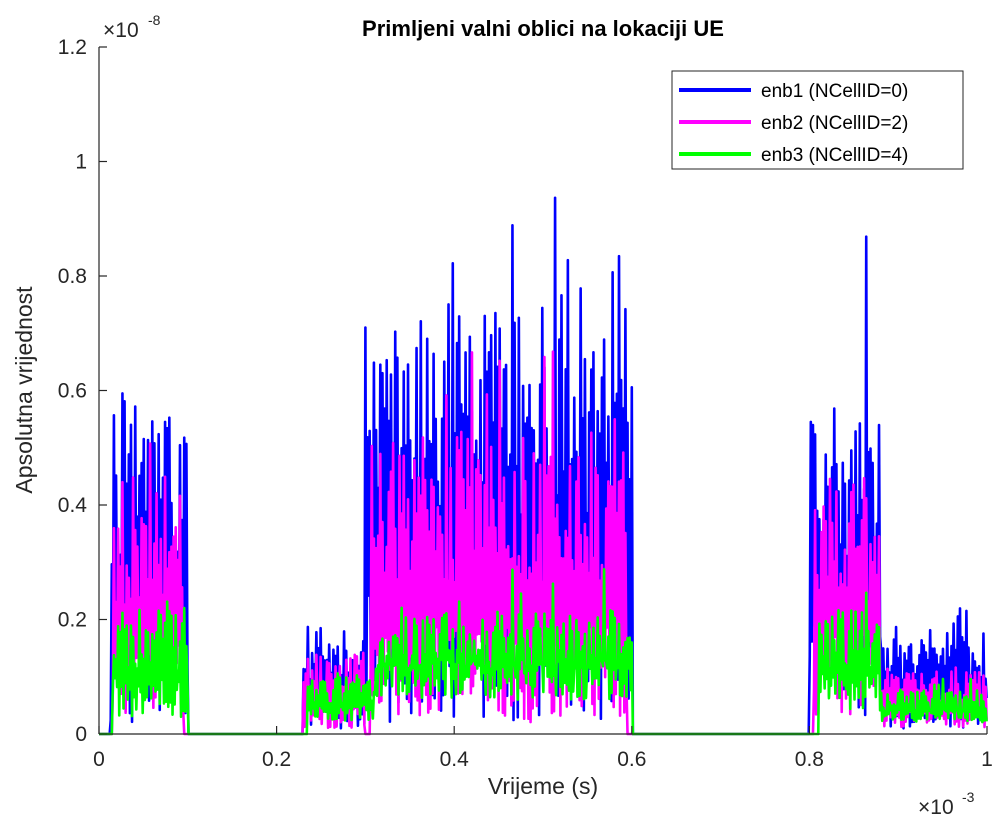 The width and height of the screenshot is (992, 819). Describe the element at coordinates (455, 759) in the screenshot. I see `x-tick-label: 0.4` at that location.